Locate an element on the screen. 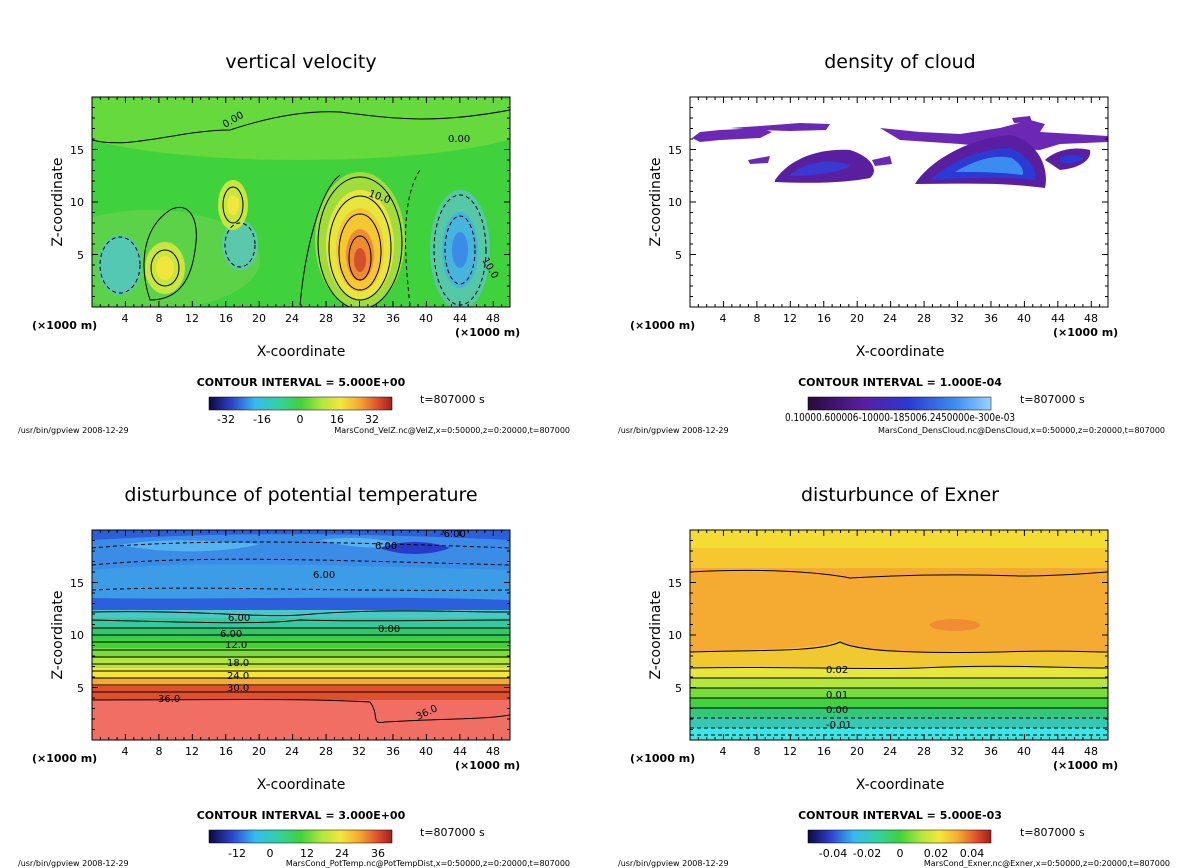 The height and width of the screenshot is (868, 1200). contour-label: -0.01 is located at coordinates (839, 725).